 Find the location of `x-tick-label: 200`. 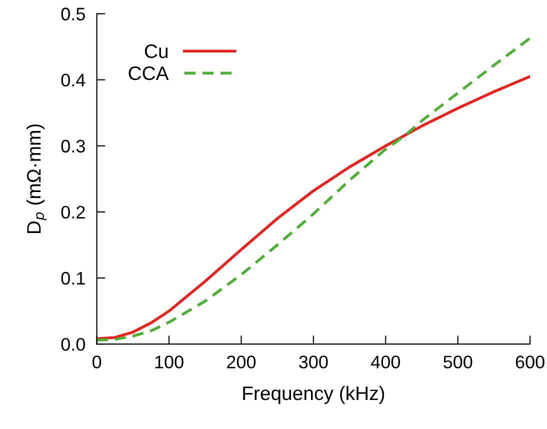

x-tick-label: 200 is located at coordinates (241, 362).